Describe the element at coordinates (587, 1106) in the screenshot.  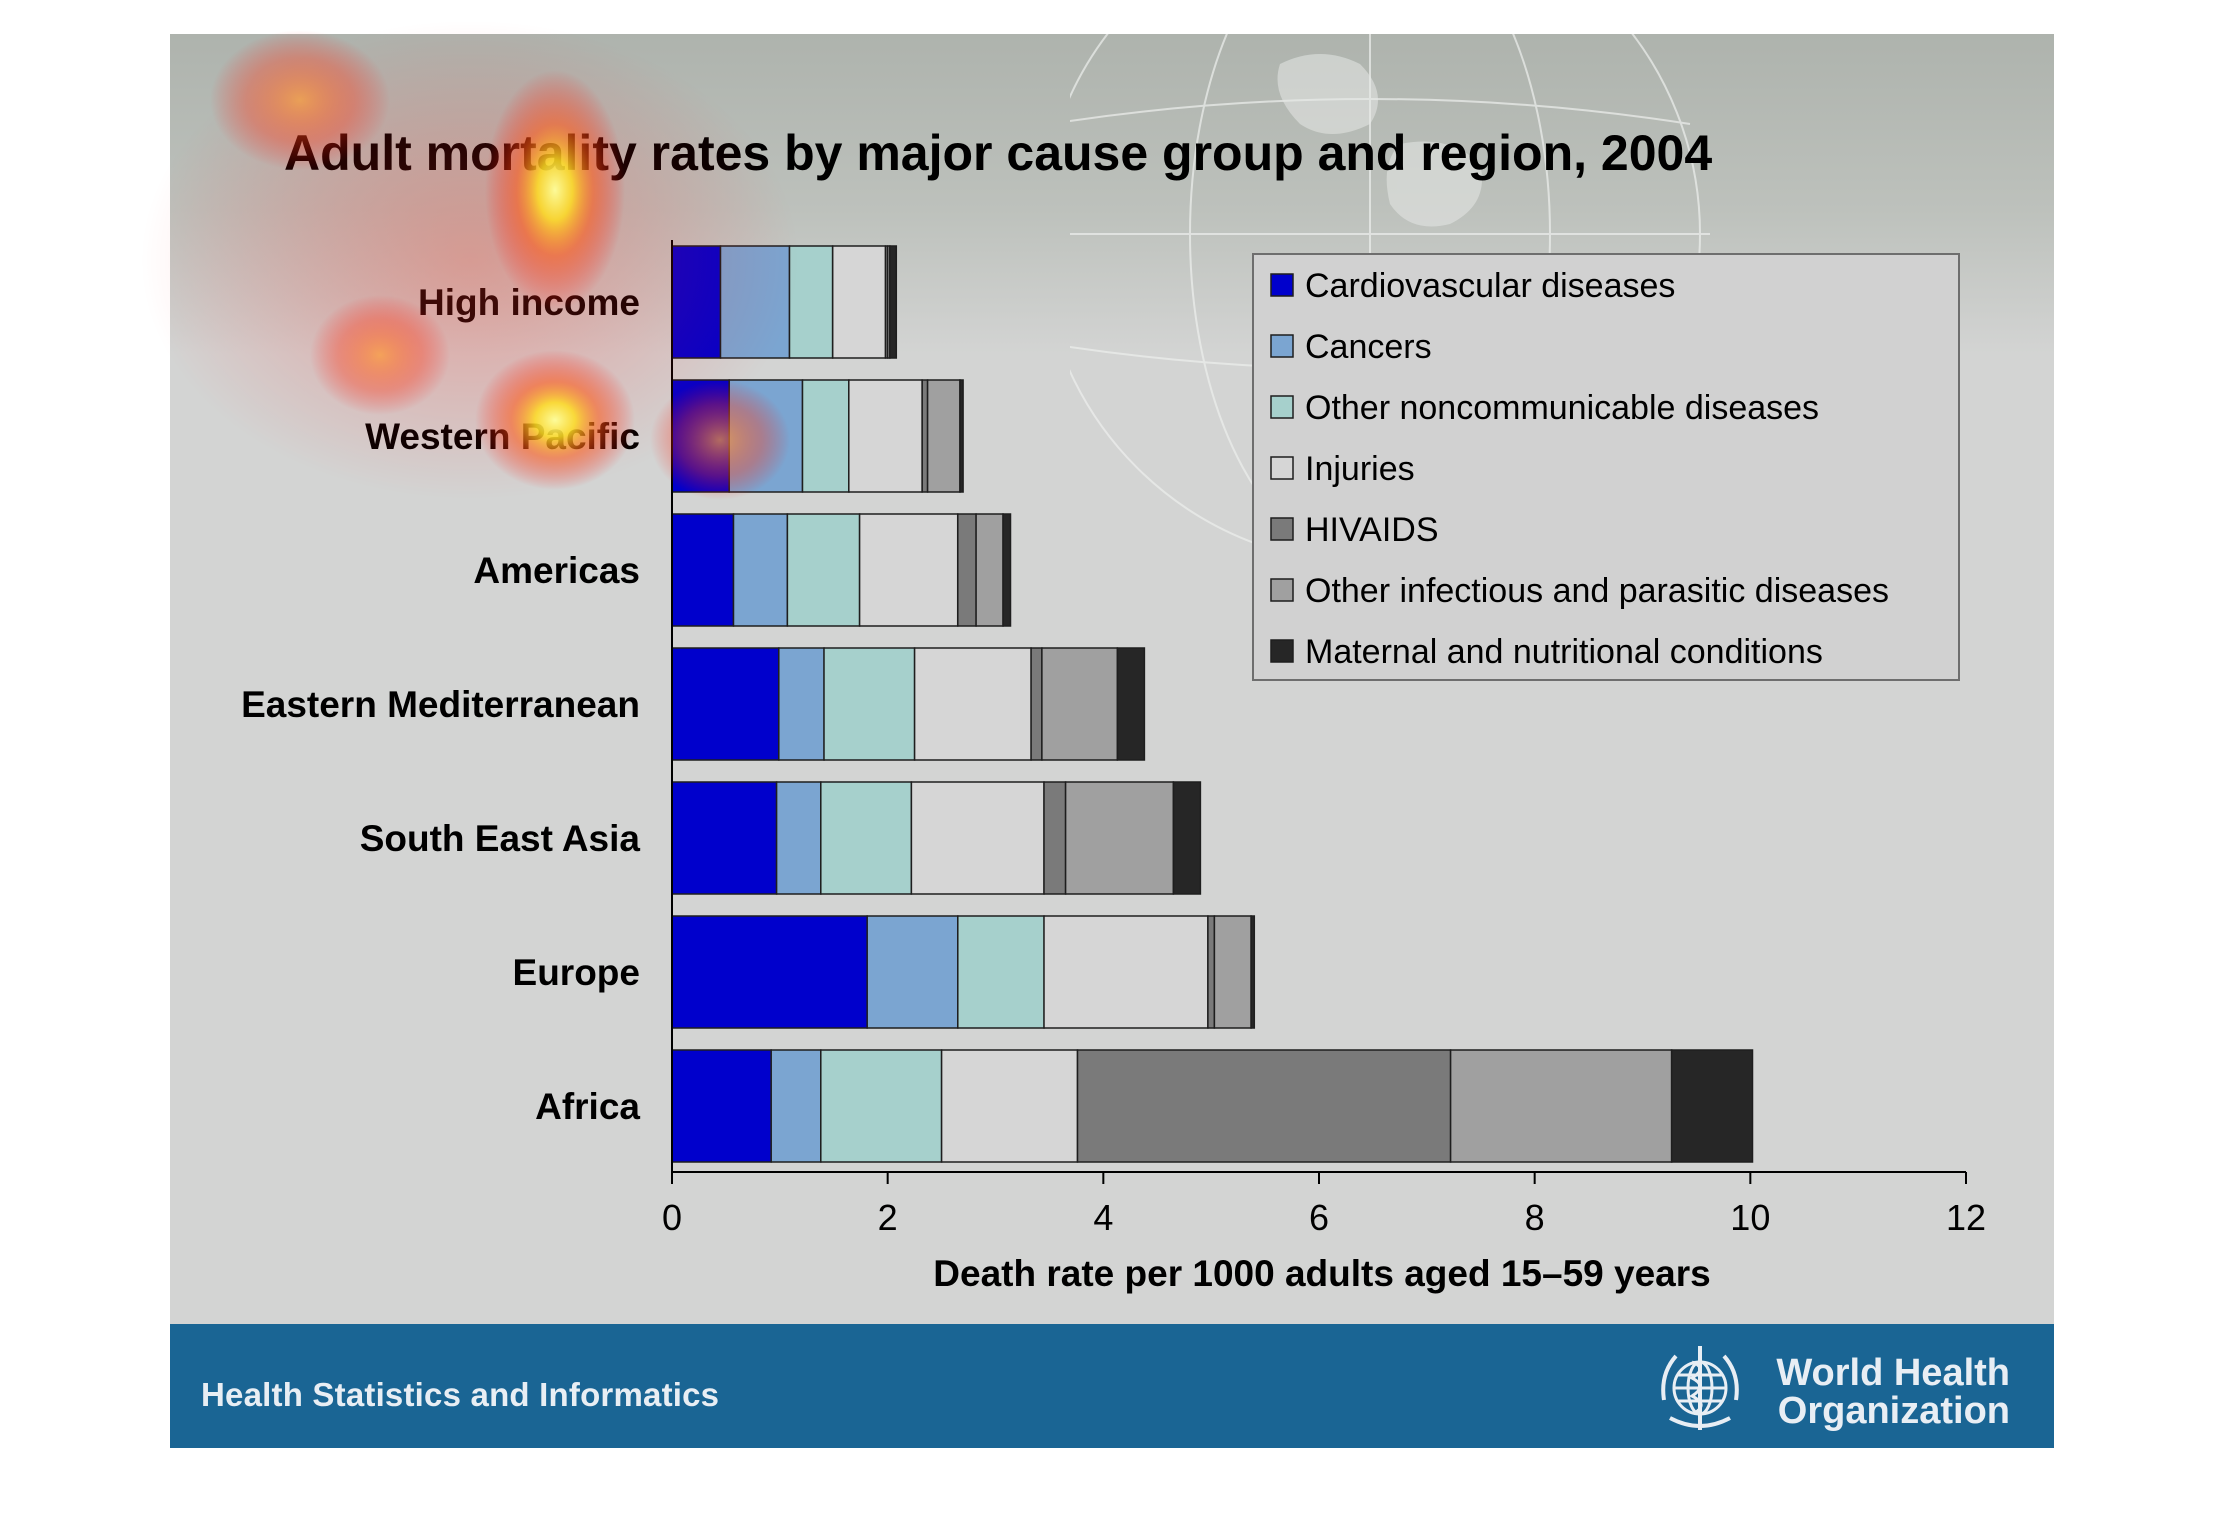
I see `category-label: Africa` at that location.